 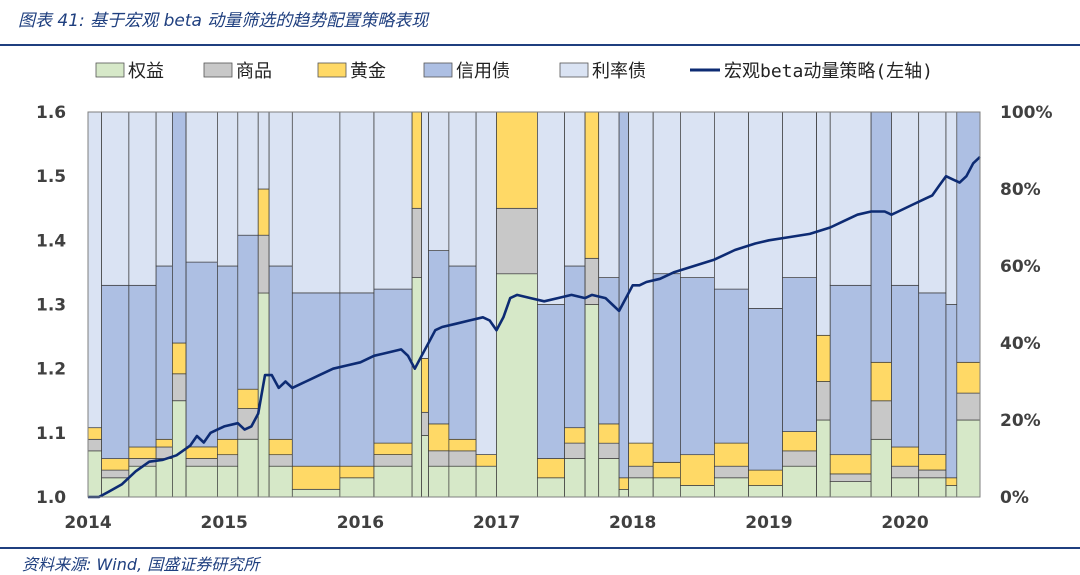 What do you see at coordinates (768, 523) in the screenshot?
I see `x-tick-2019: 2019` at bounding box center [768, 523].